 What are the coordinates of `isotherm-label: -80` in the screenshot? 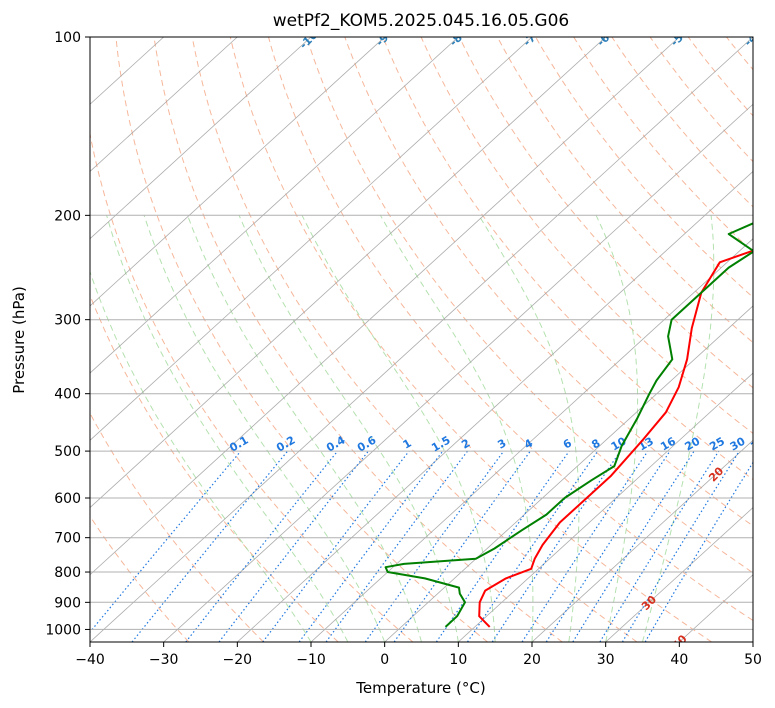 It's located at (458, 36).